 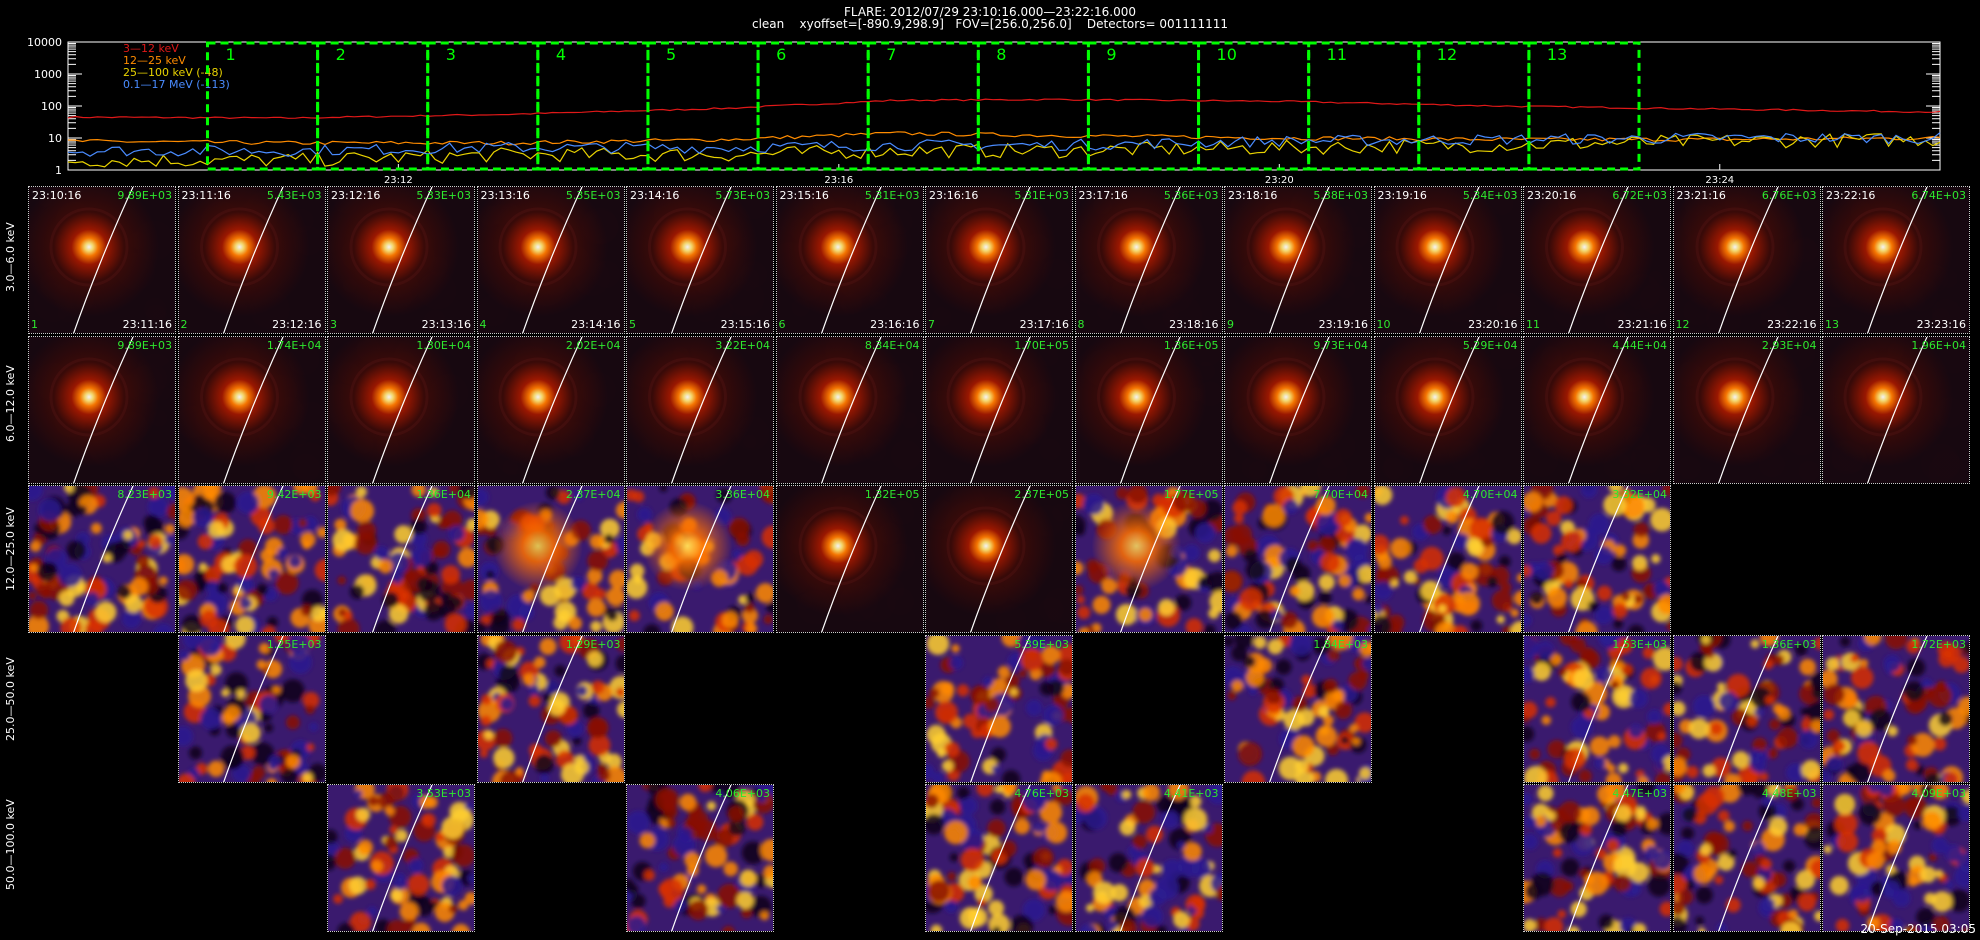 What do you see at coordinates (849, 559) in the screenshot?
I see `image-cell: 1.32E+05` at bounding box center [849, 559].